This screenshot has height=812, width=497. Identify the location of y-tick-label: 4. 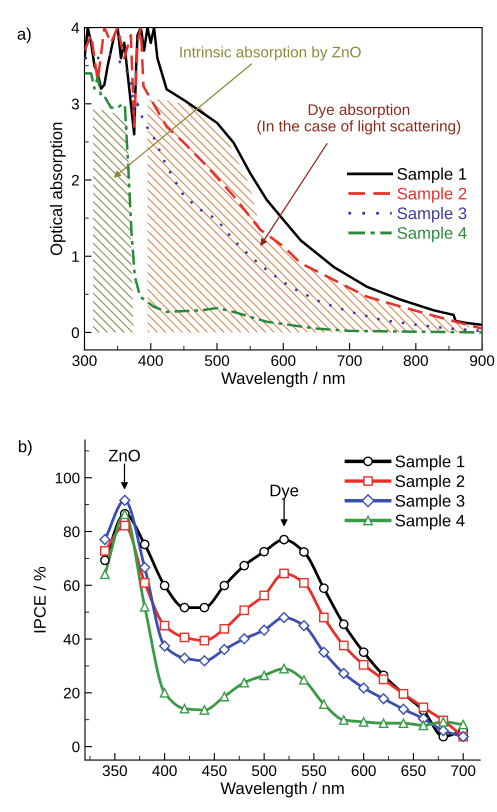
(75, 28).